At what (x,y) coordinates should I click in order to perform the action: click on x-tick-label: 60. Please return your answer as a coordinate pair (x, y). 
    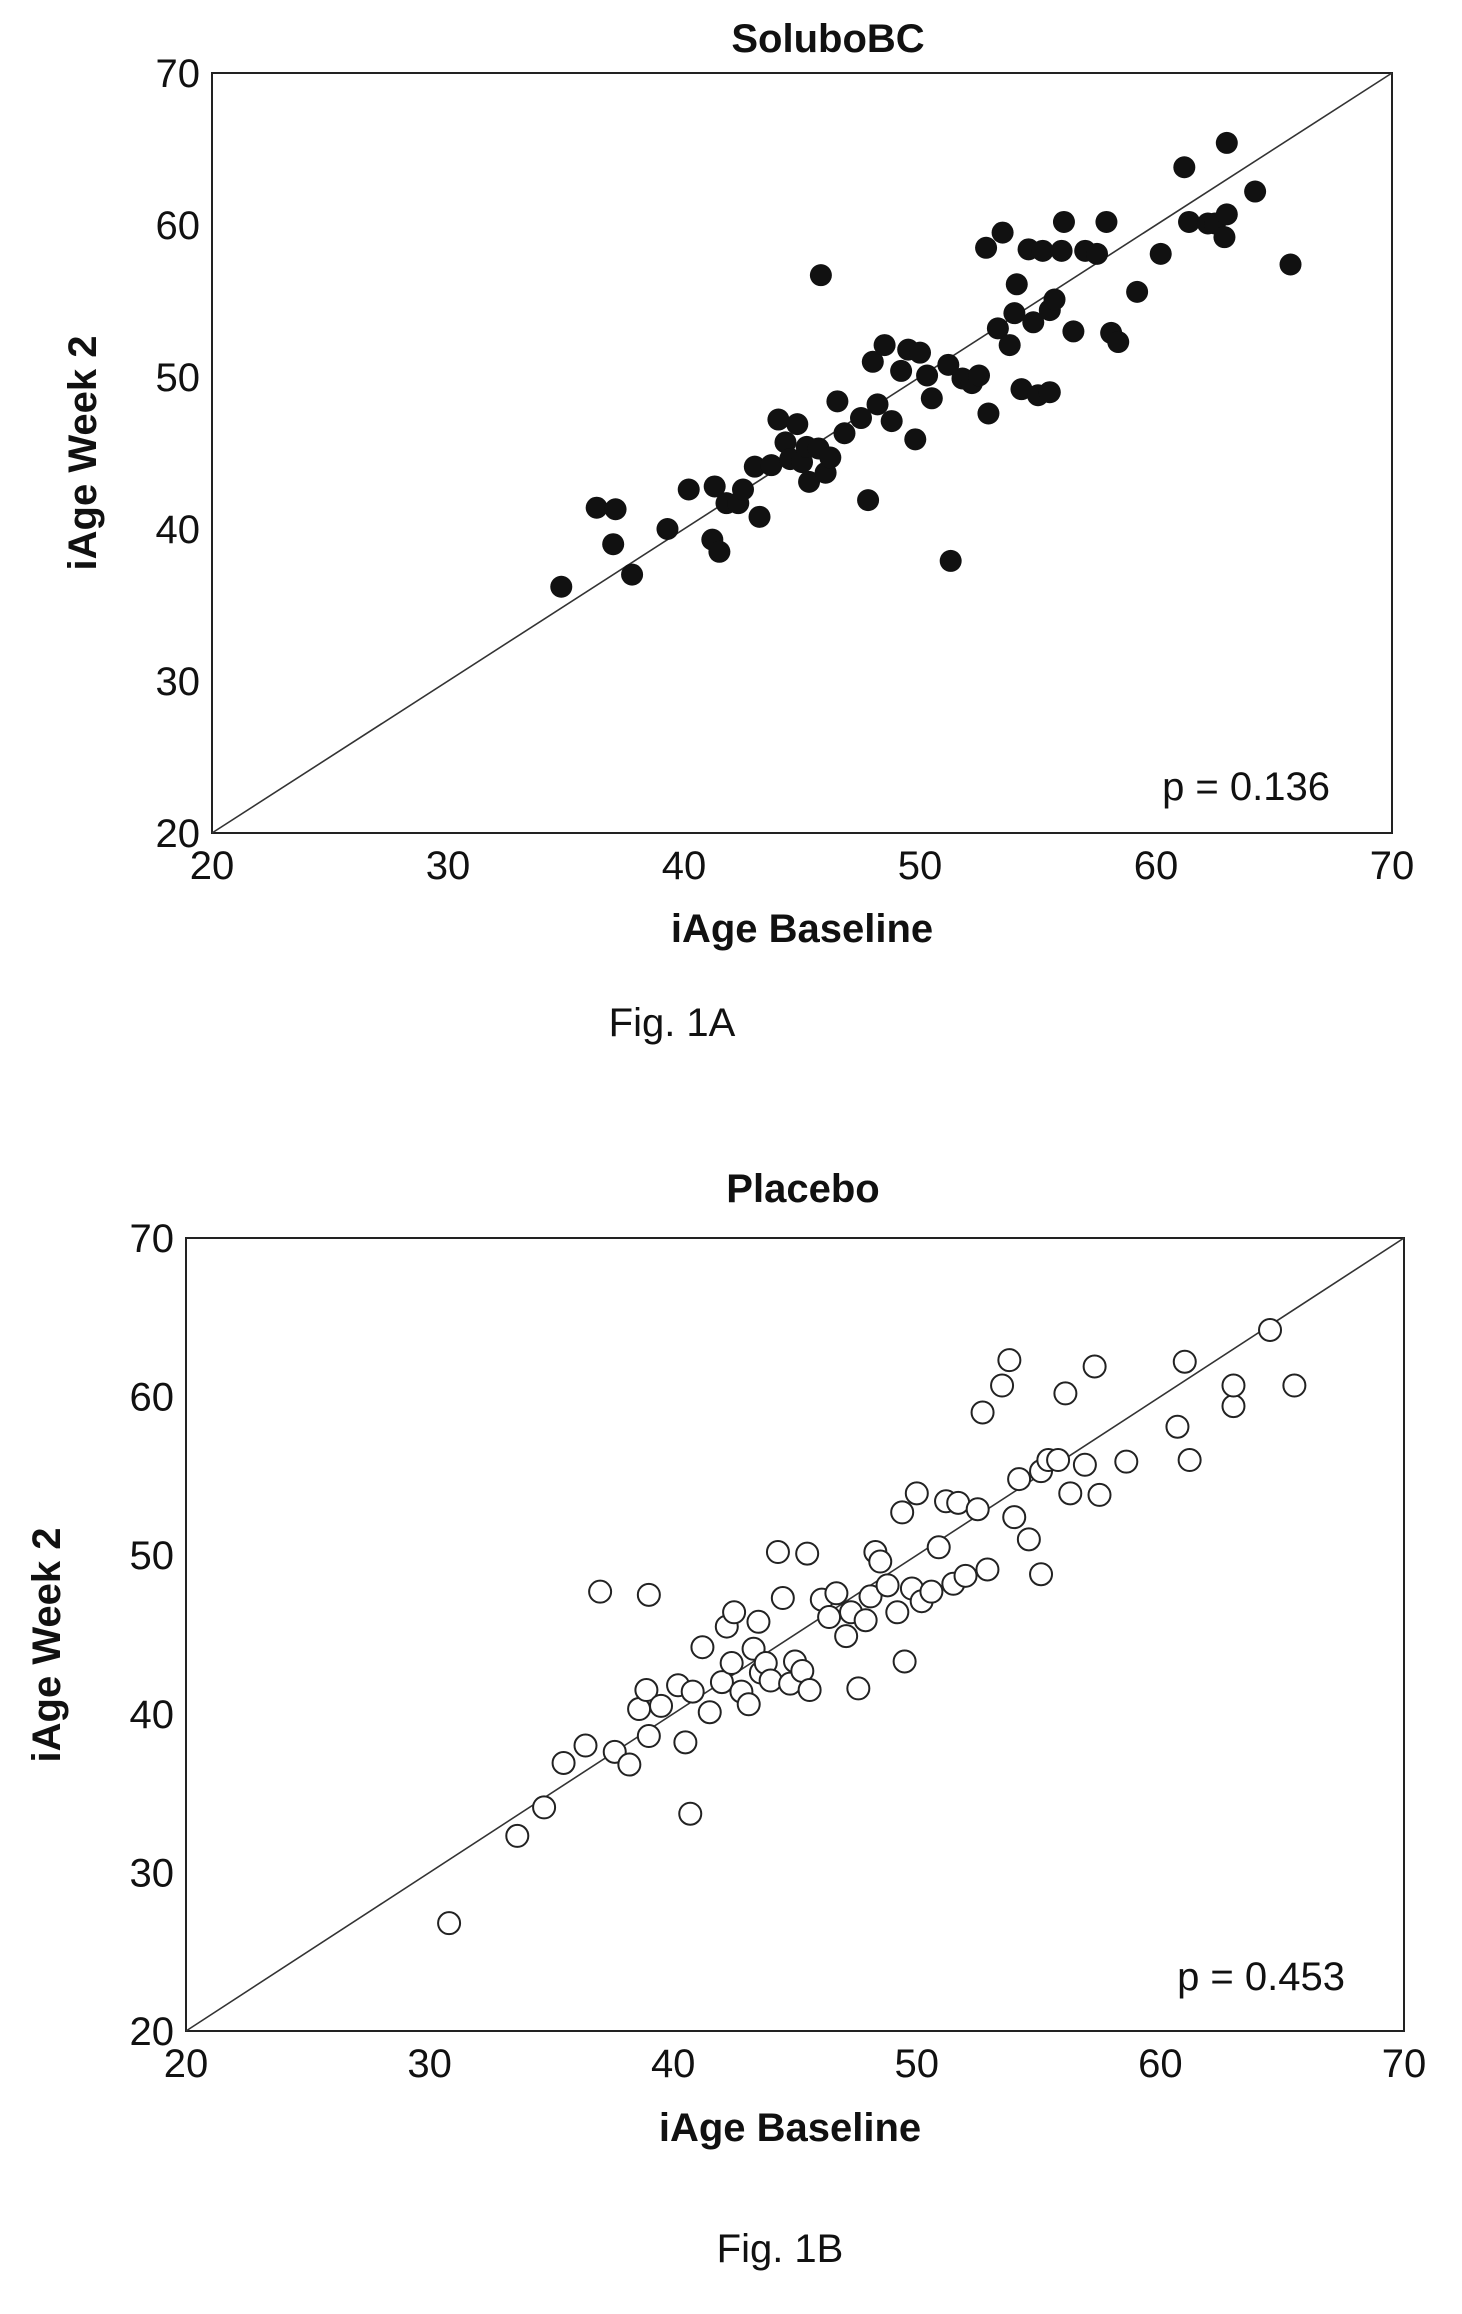
    Looking at the image, I should click on (1160, 2064).